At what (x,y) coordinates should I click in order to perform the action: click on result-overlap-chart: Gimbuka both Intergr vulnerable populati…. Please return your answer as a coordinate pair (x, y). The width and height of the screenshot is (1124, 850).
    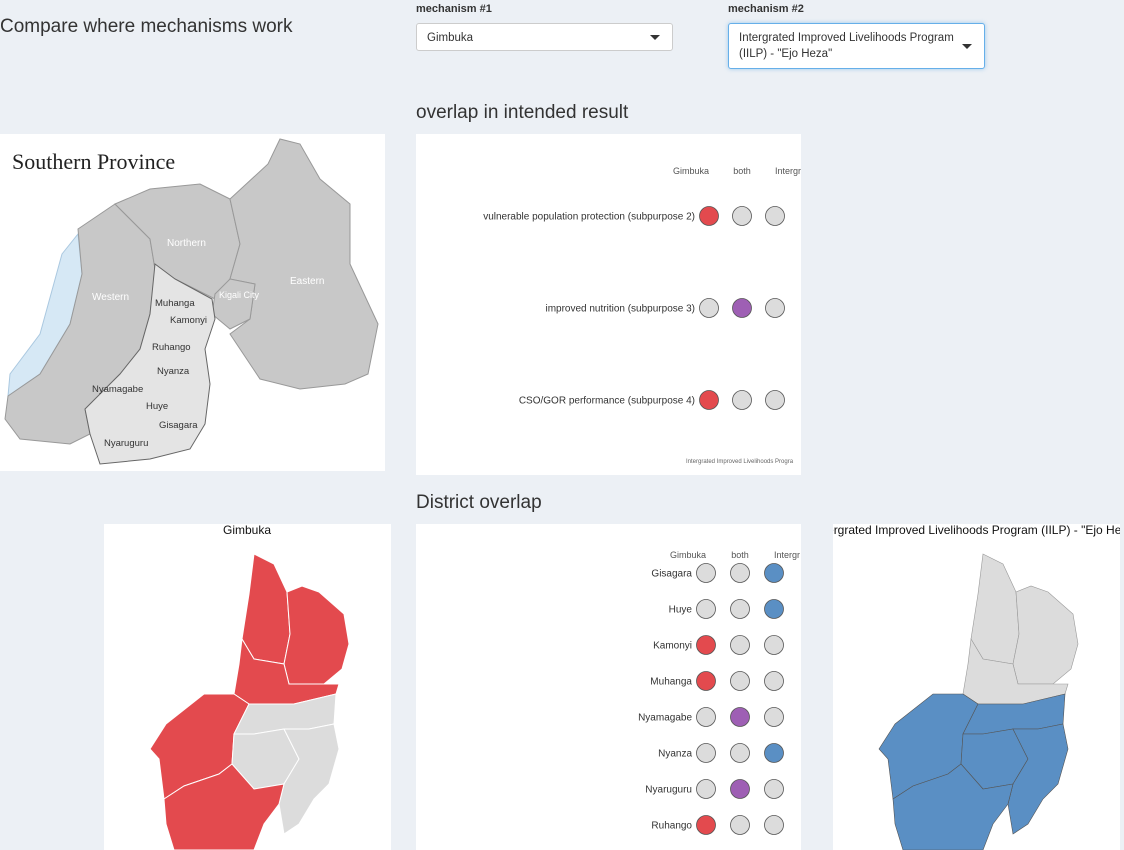
    Looking at the image, I should click on (608, 304).